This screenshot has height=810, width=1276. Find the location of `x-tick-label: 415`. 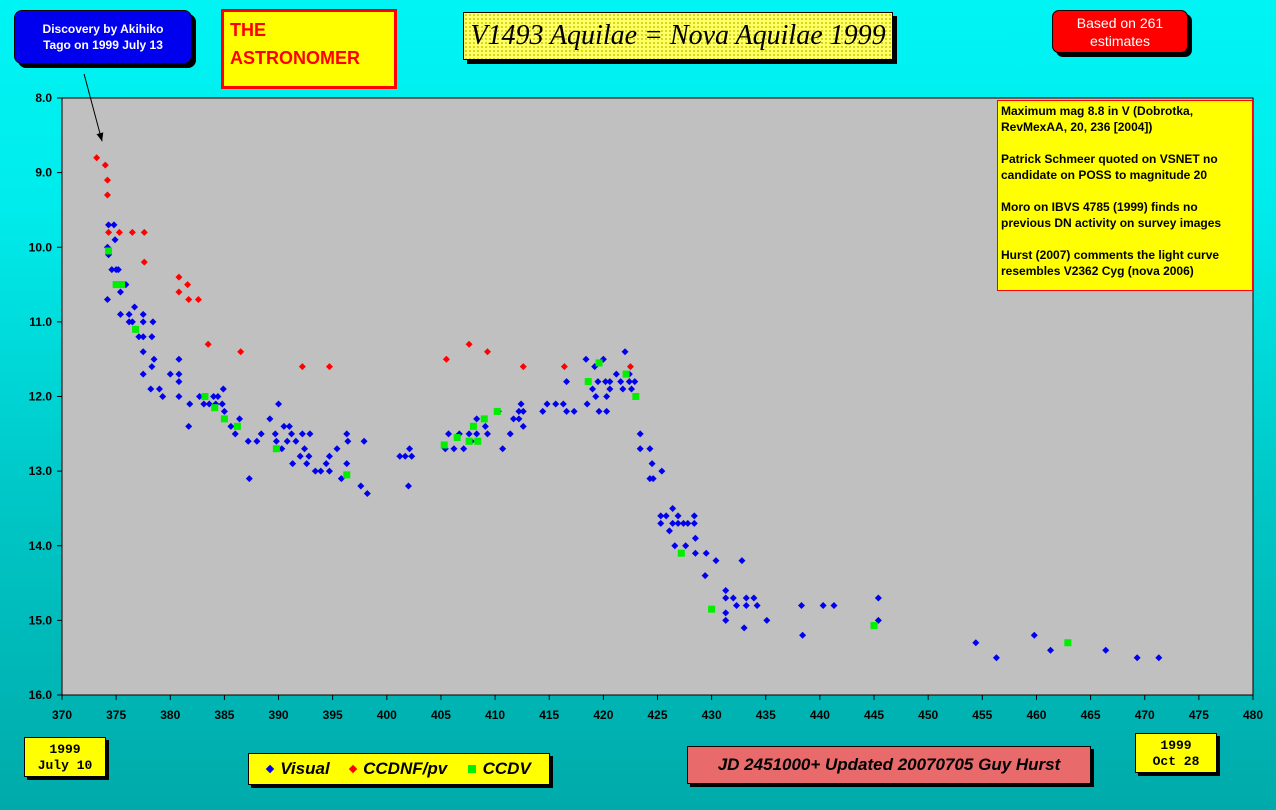

x-tick-label: 415 is located at coordinates (549, 715).